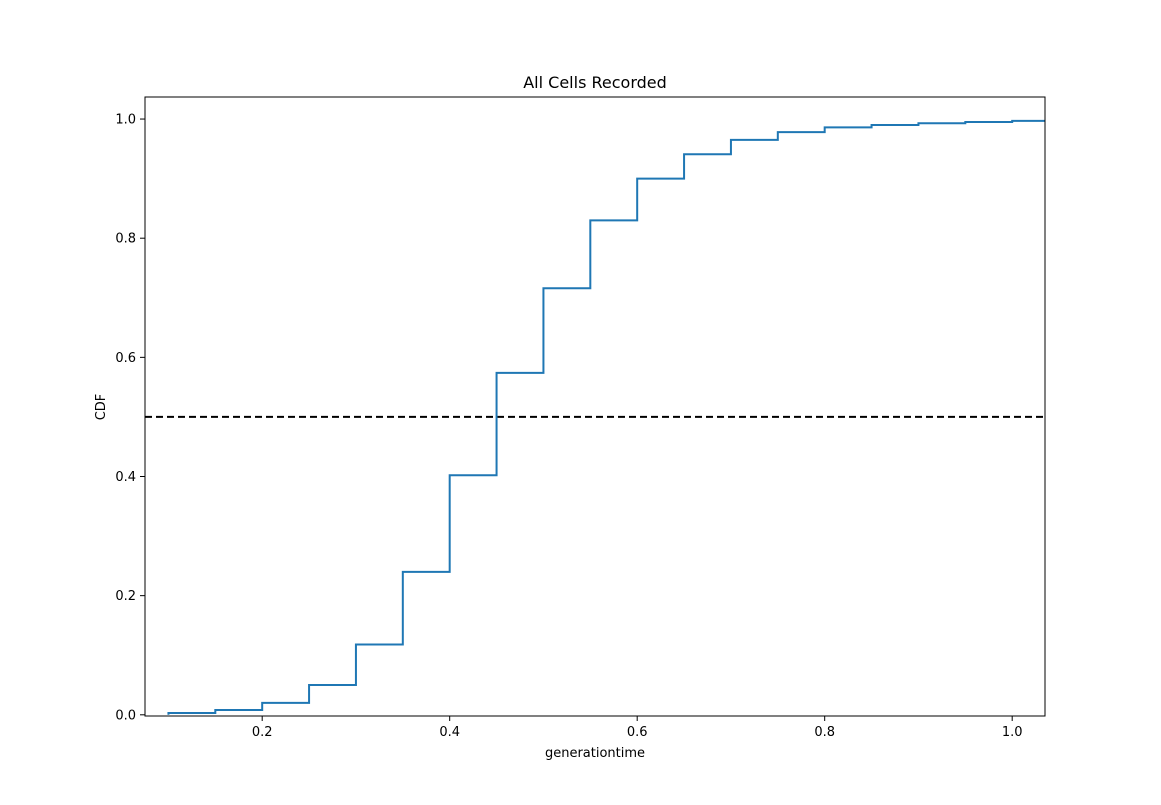  What do you see at coordinates (595, 753) in the screenshot?
I see `x-axis-label: generationtime` at bounding box center [595, 753].